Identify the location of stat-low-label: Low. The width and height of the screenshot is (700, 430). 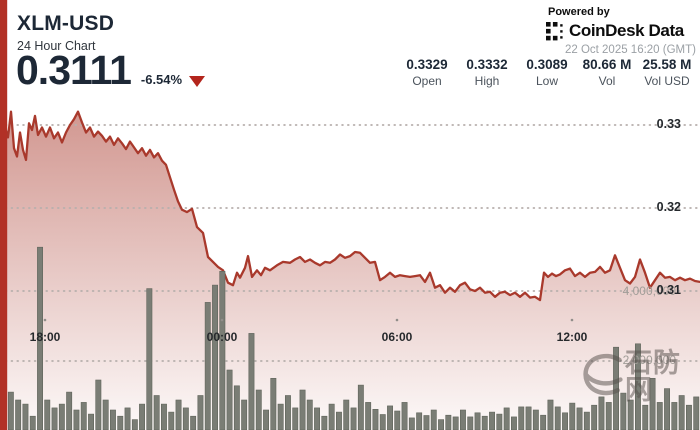
(546, 81).